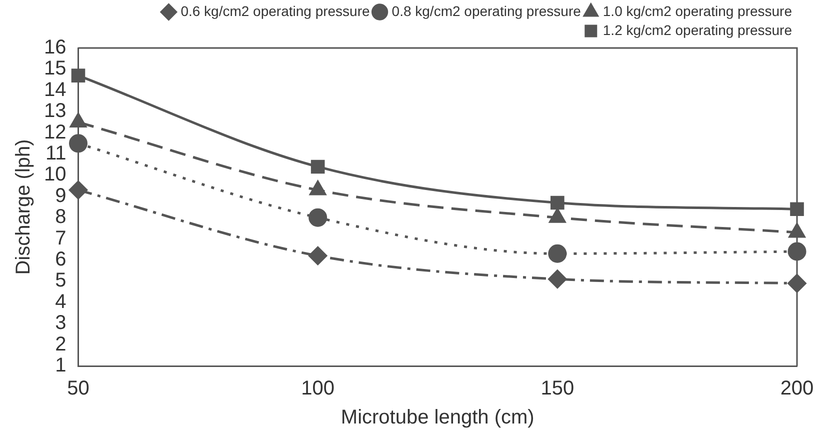 The width and height of the screenshot is (817, 438). What do you see at coordinates (55, 175) in the screenshot?
I see `y-tick-label: 10` at bounding box center [55, 175].